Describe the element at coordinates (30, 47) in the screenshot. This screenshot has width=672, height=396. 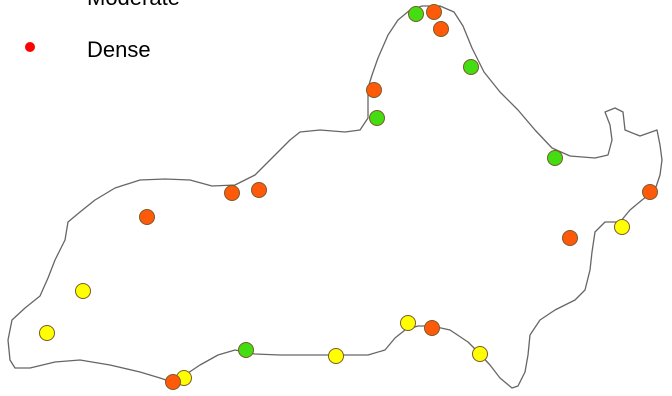
I see `legend-dense-swatch` at that location.